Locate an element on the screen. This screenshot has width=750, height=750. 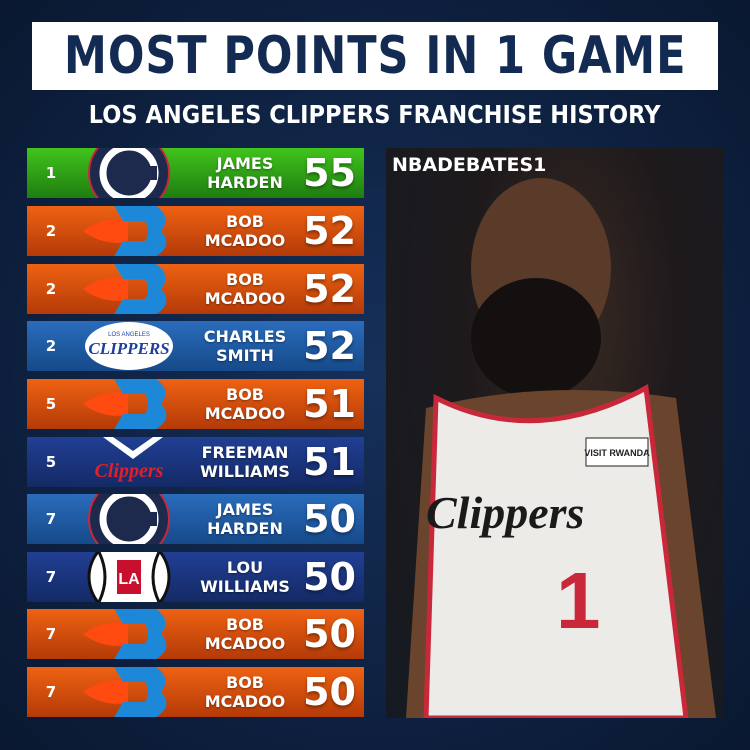
rank: 1 is located at coordinates (51, 173).